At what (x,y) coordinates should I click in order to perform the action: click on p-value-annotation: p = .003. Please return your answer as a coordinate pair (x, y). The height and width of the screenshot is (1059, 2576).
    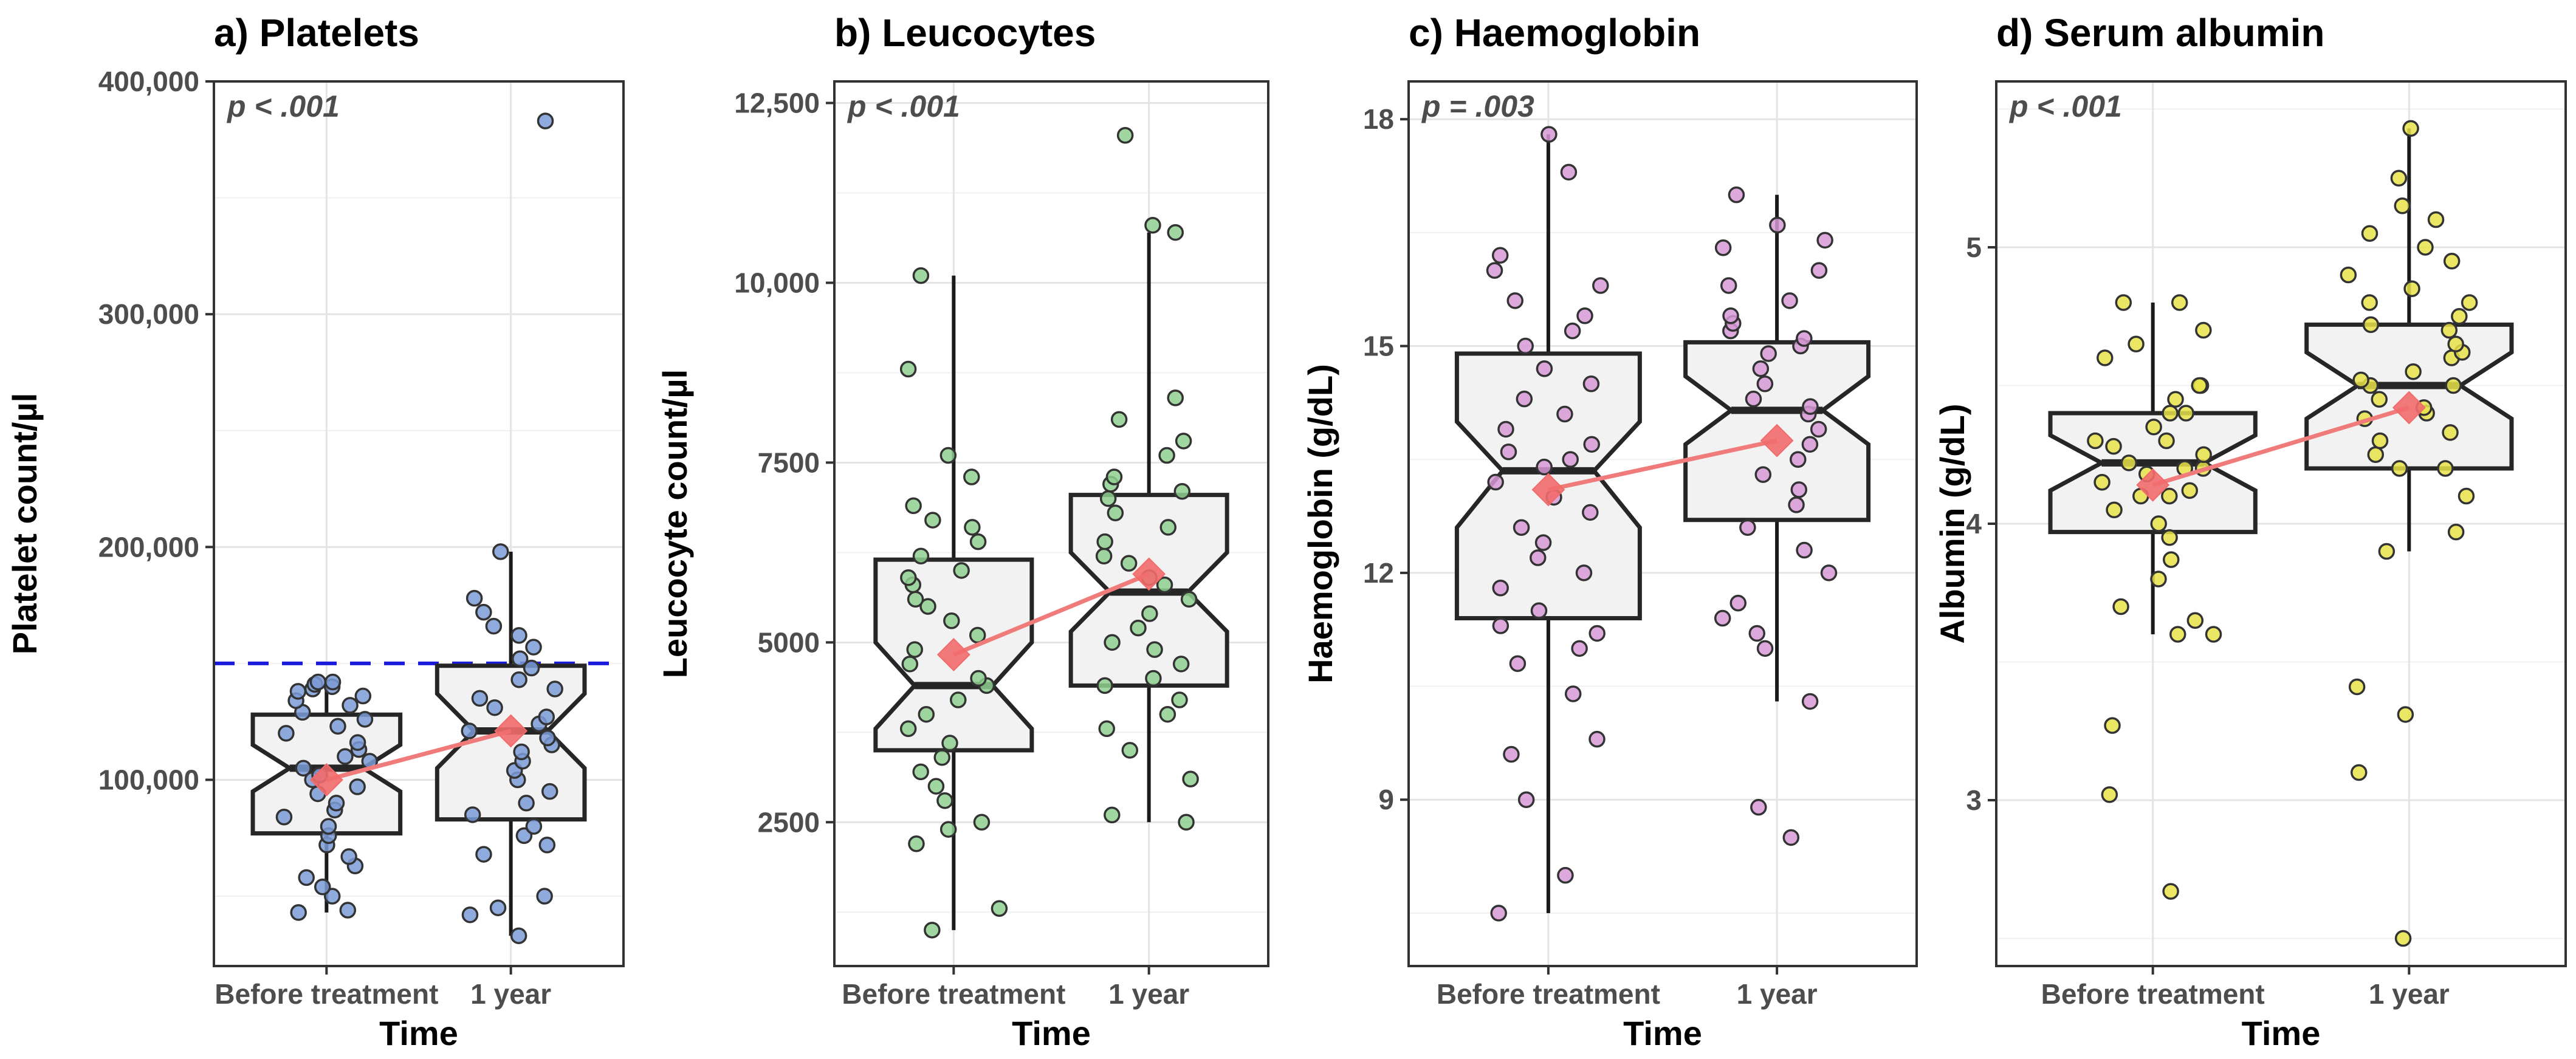
    Looking at the image, I should click on (1477, 106).